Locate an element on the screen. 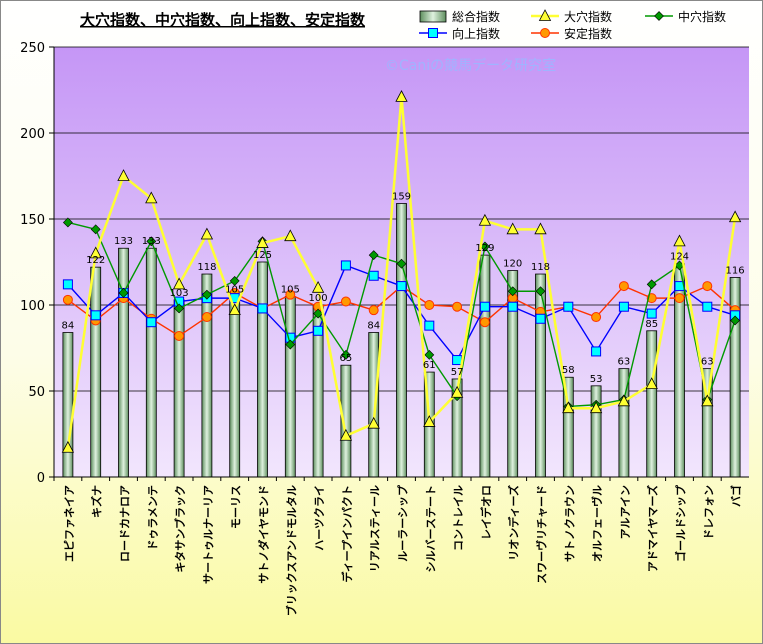 The height and width of the screenshot is (644, 763). x-tick-label: コントレイル is located at coordinates (458, 518).